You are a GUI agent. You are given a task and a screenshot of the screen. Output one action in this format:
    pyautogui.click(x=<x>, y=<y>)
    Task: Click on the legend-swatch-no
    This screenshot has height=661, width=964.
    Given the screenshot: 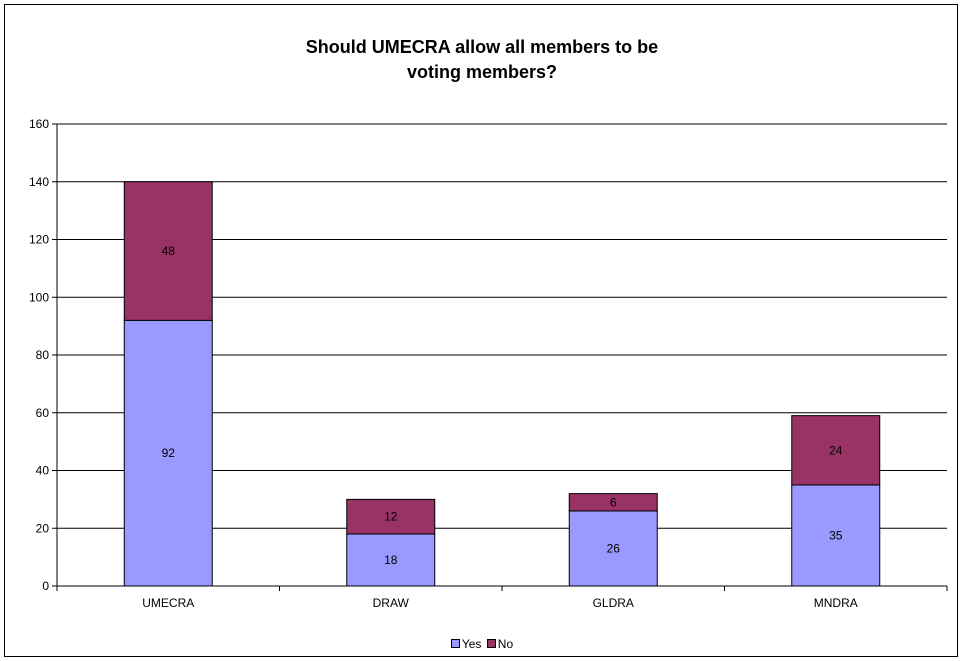 What is the action you would take?
    pyautogui.click(x=491, y=643)
    